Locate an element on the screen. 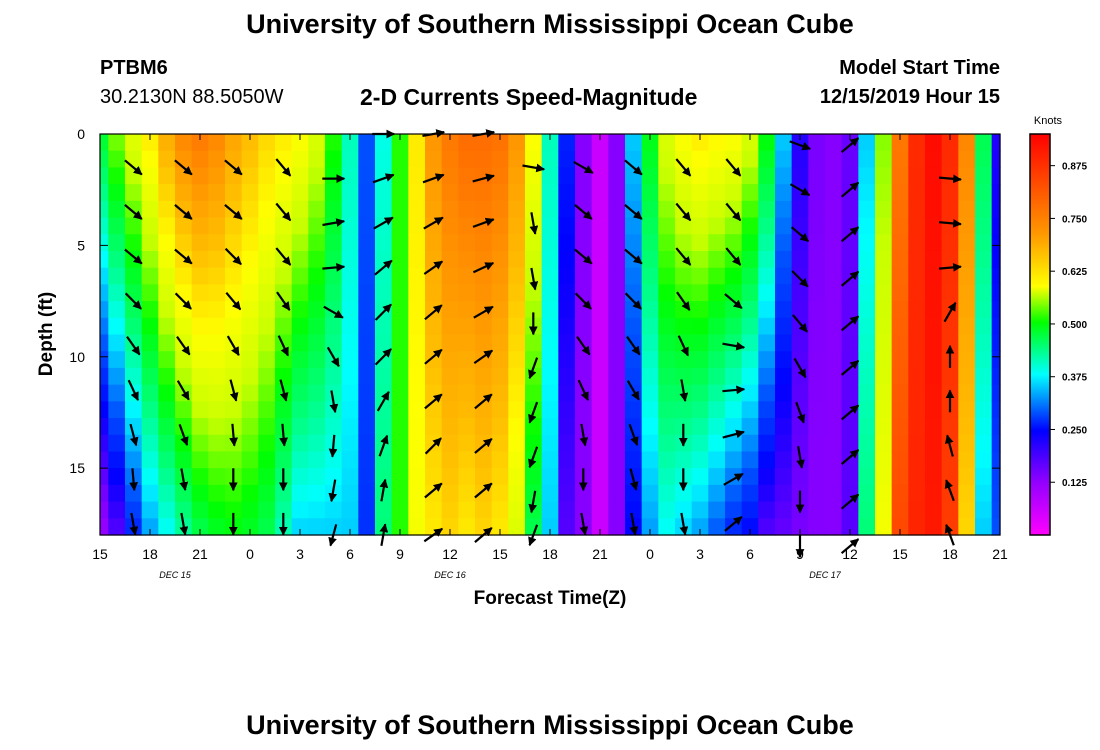 The height and width of the screenshot is (750, 1100). x-tick-label: 21 is located at coordinates (1000, 554).